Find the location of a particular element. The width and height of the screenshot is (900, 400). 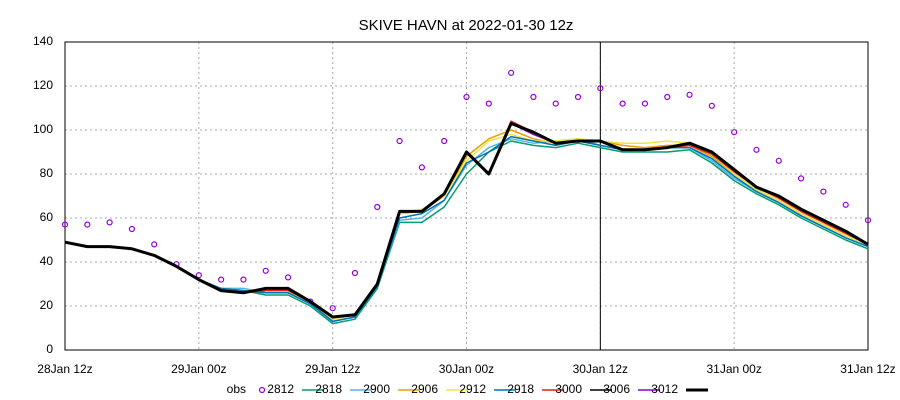

x-tick-label: 31Jan 00z is located at coordinates (733, 369).